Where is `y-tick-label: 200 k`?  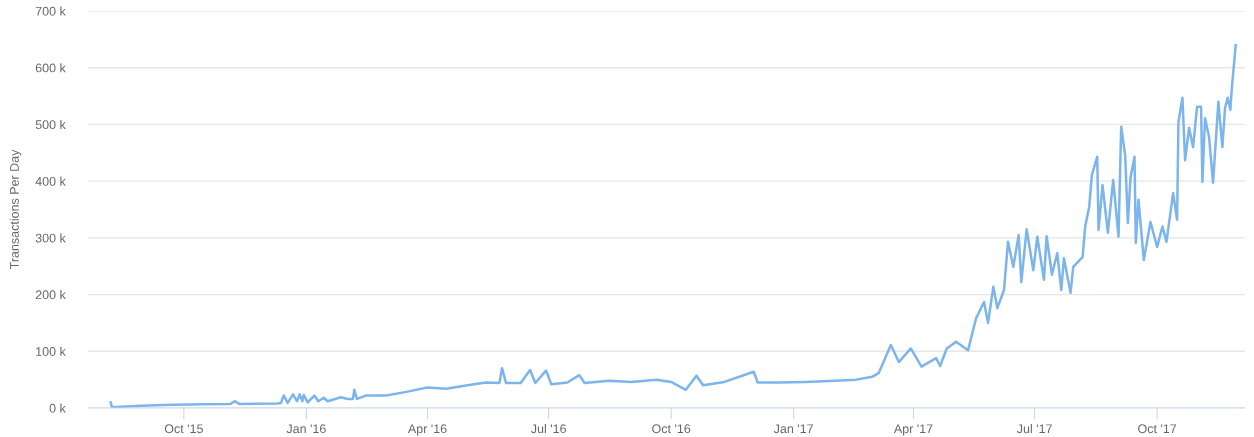
y-tick-label: 200 k is located at coordinates (50, 295).